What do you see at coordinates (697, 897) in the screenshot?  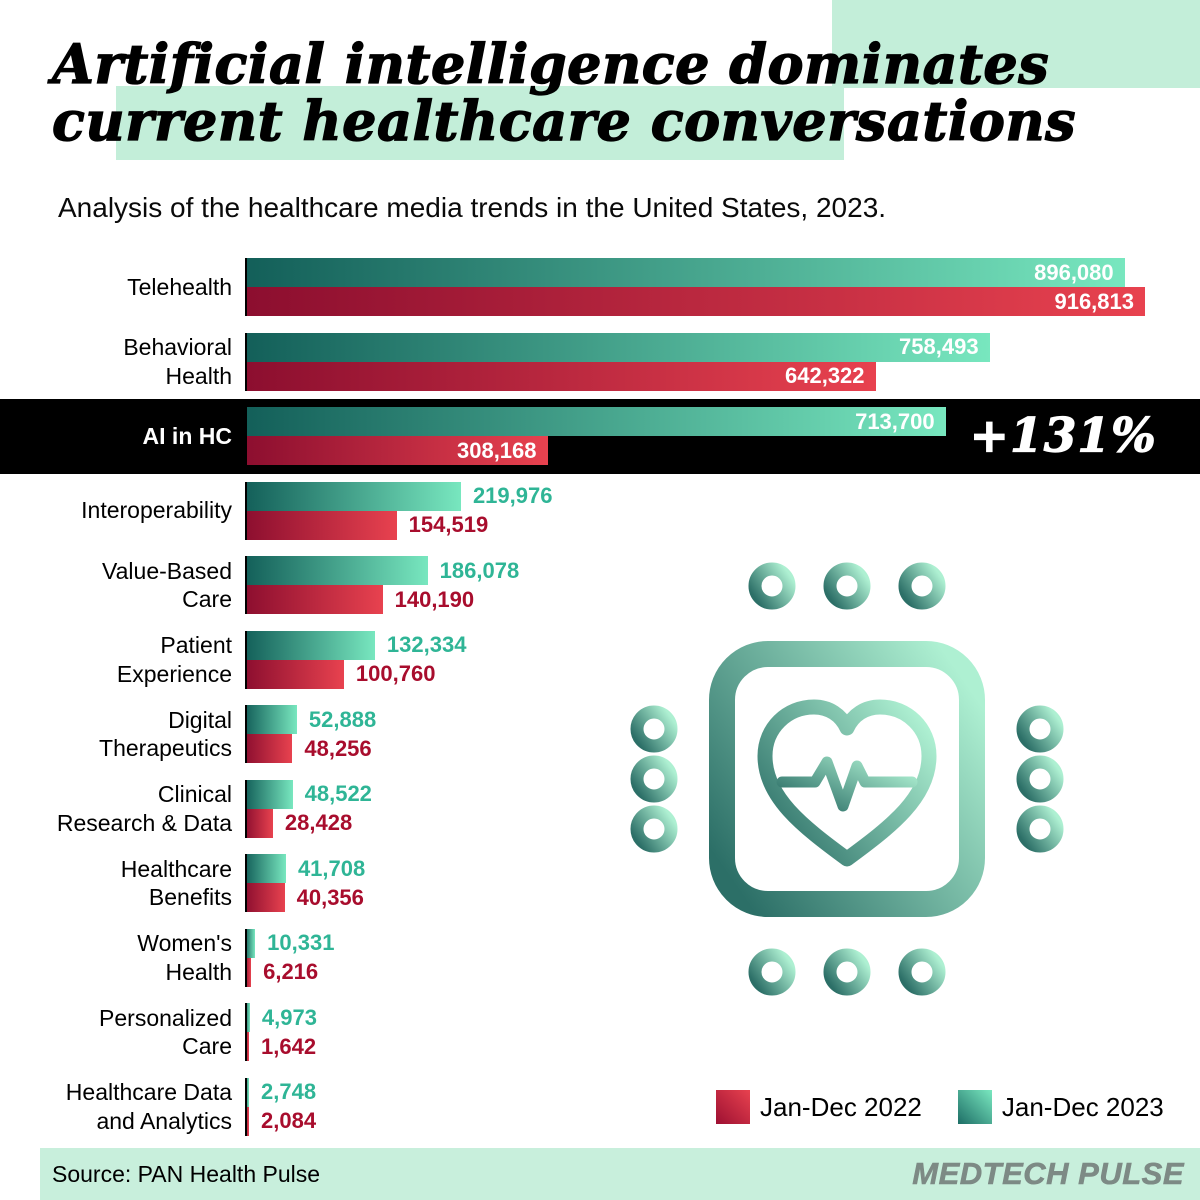 I see `bar-line: 40,356` at bounding box center [697, 897].